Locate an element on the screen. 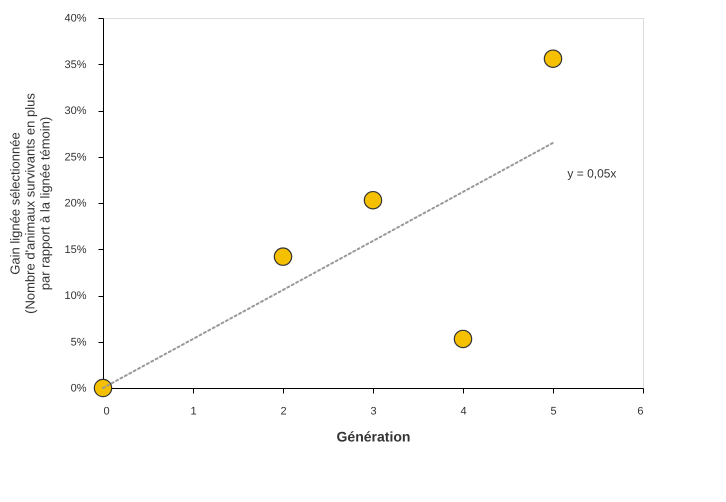 This screenshot has height=502, width=726. x-tick-label: 2 is located at coordinates (283, 412).